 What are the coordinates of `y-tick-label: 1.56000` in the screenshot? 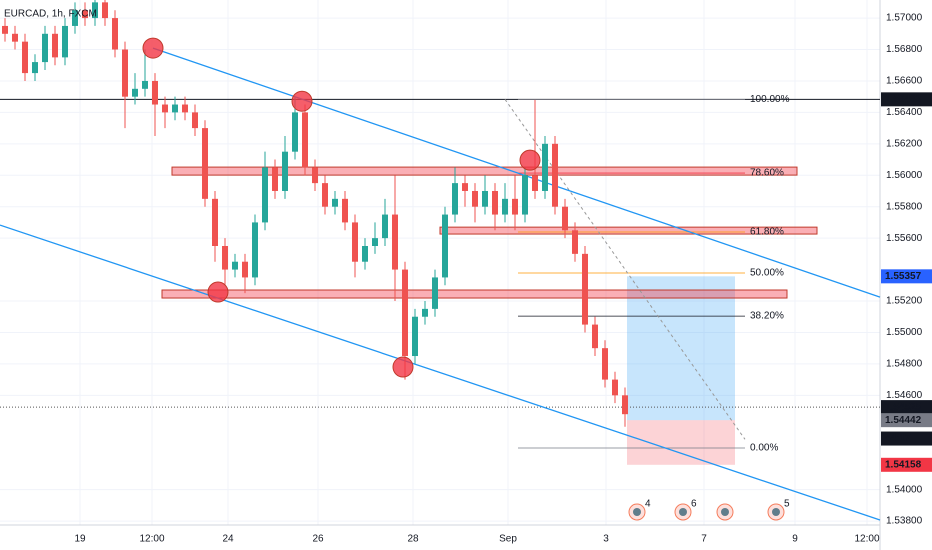 It's located at (904, 175).